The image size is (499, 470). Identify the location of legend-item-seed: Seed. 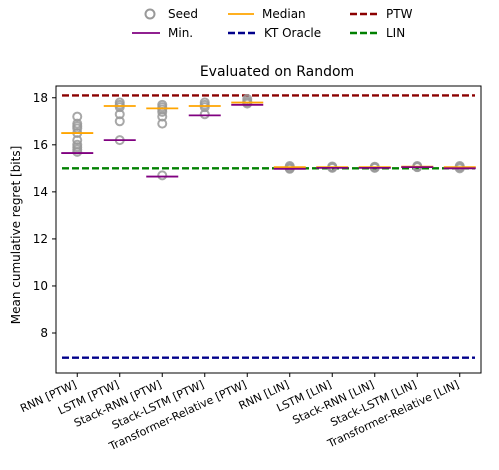
(168, 14).